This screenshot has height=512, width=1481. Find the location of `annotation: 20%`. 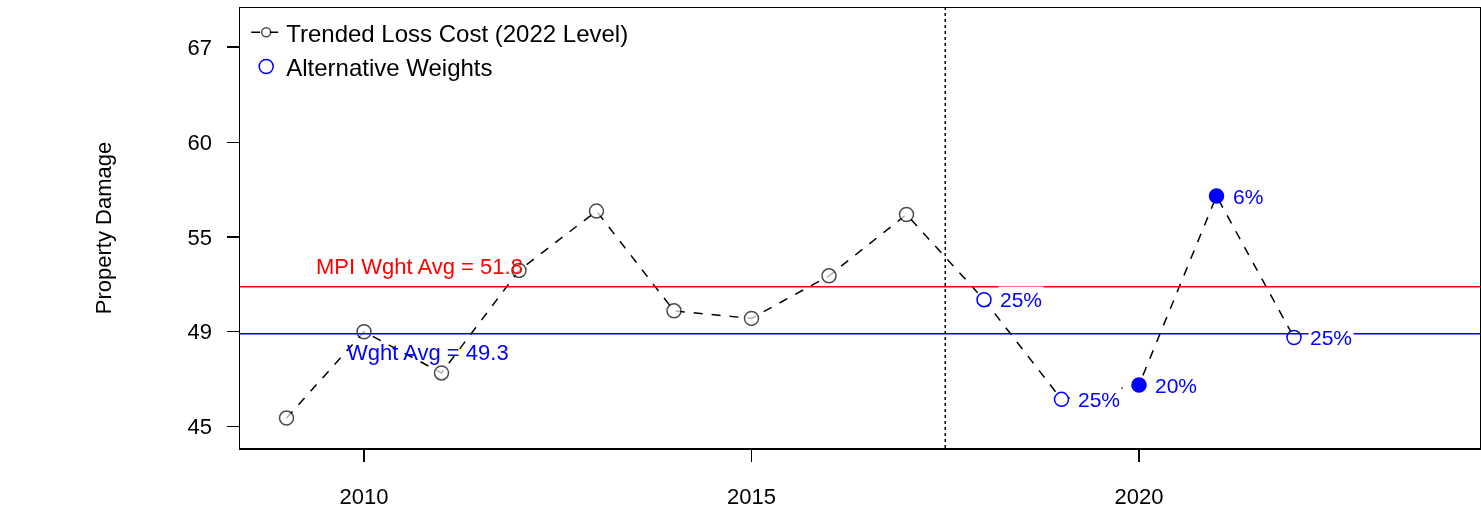

annotation: 20% is located at coordinates (1176, 385).